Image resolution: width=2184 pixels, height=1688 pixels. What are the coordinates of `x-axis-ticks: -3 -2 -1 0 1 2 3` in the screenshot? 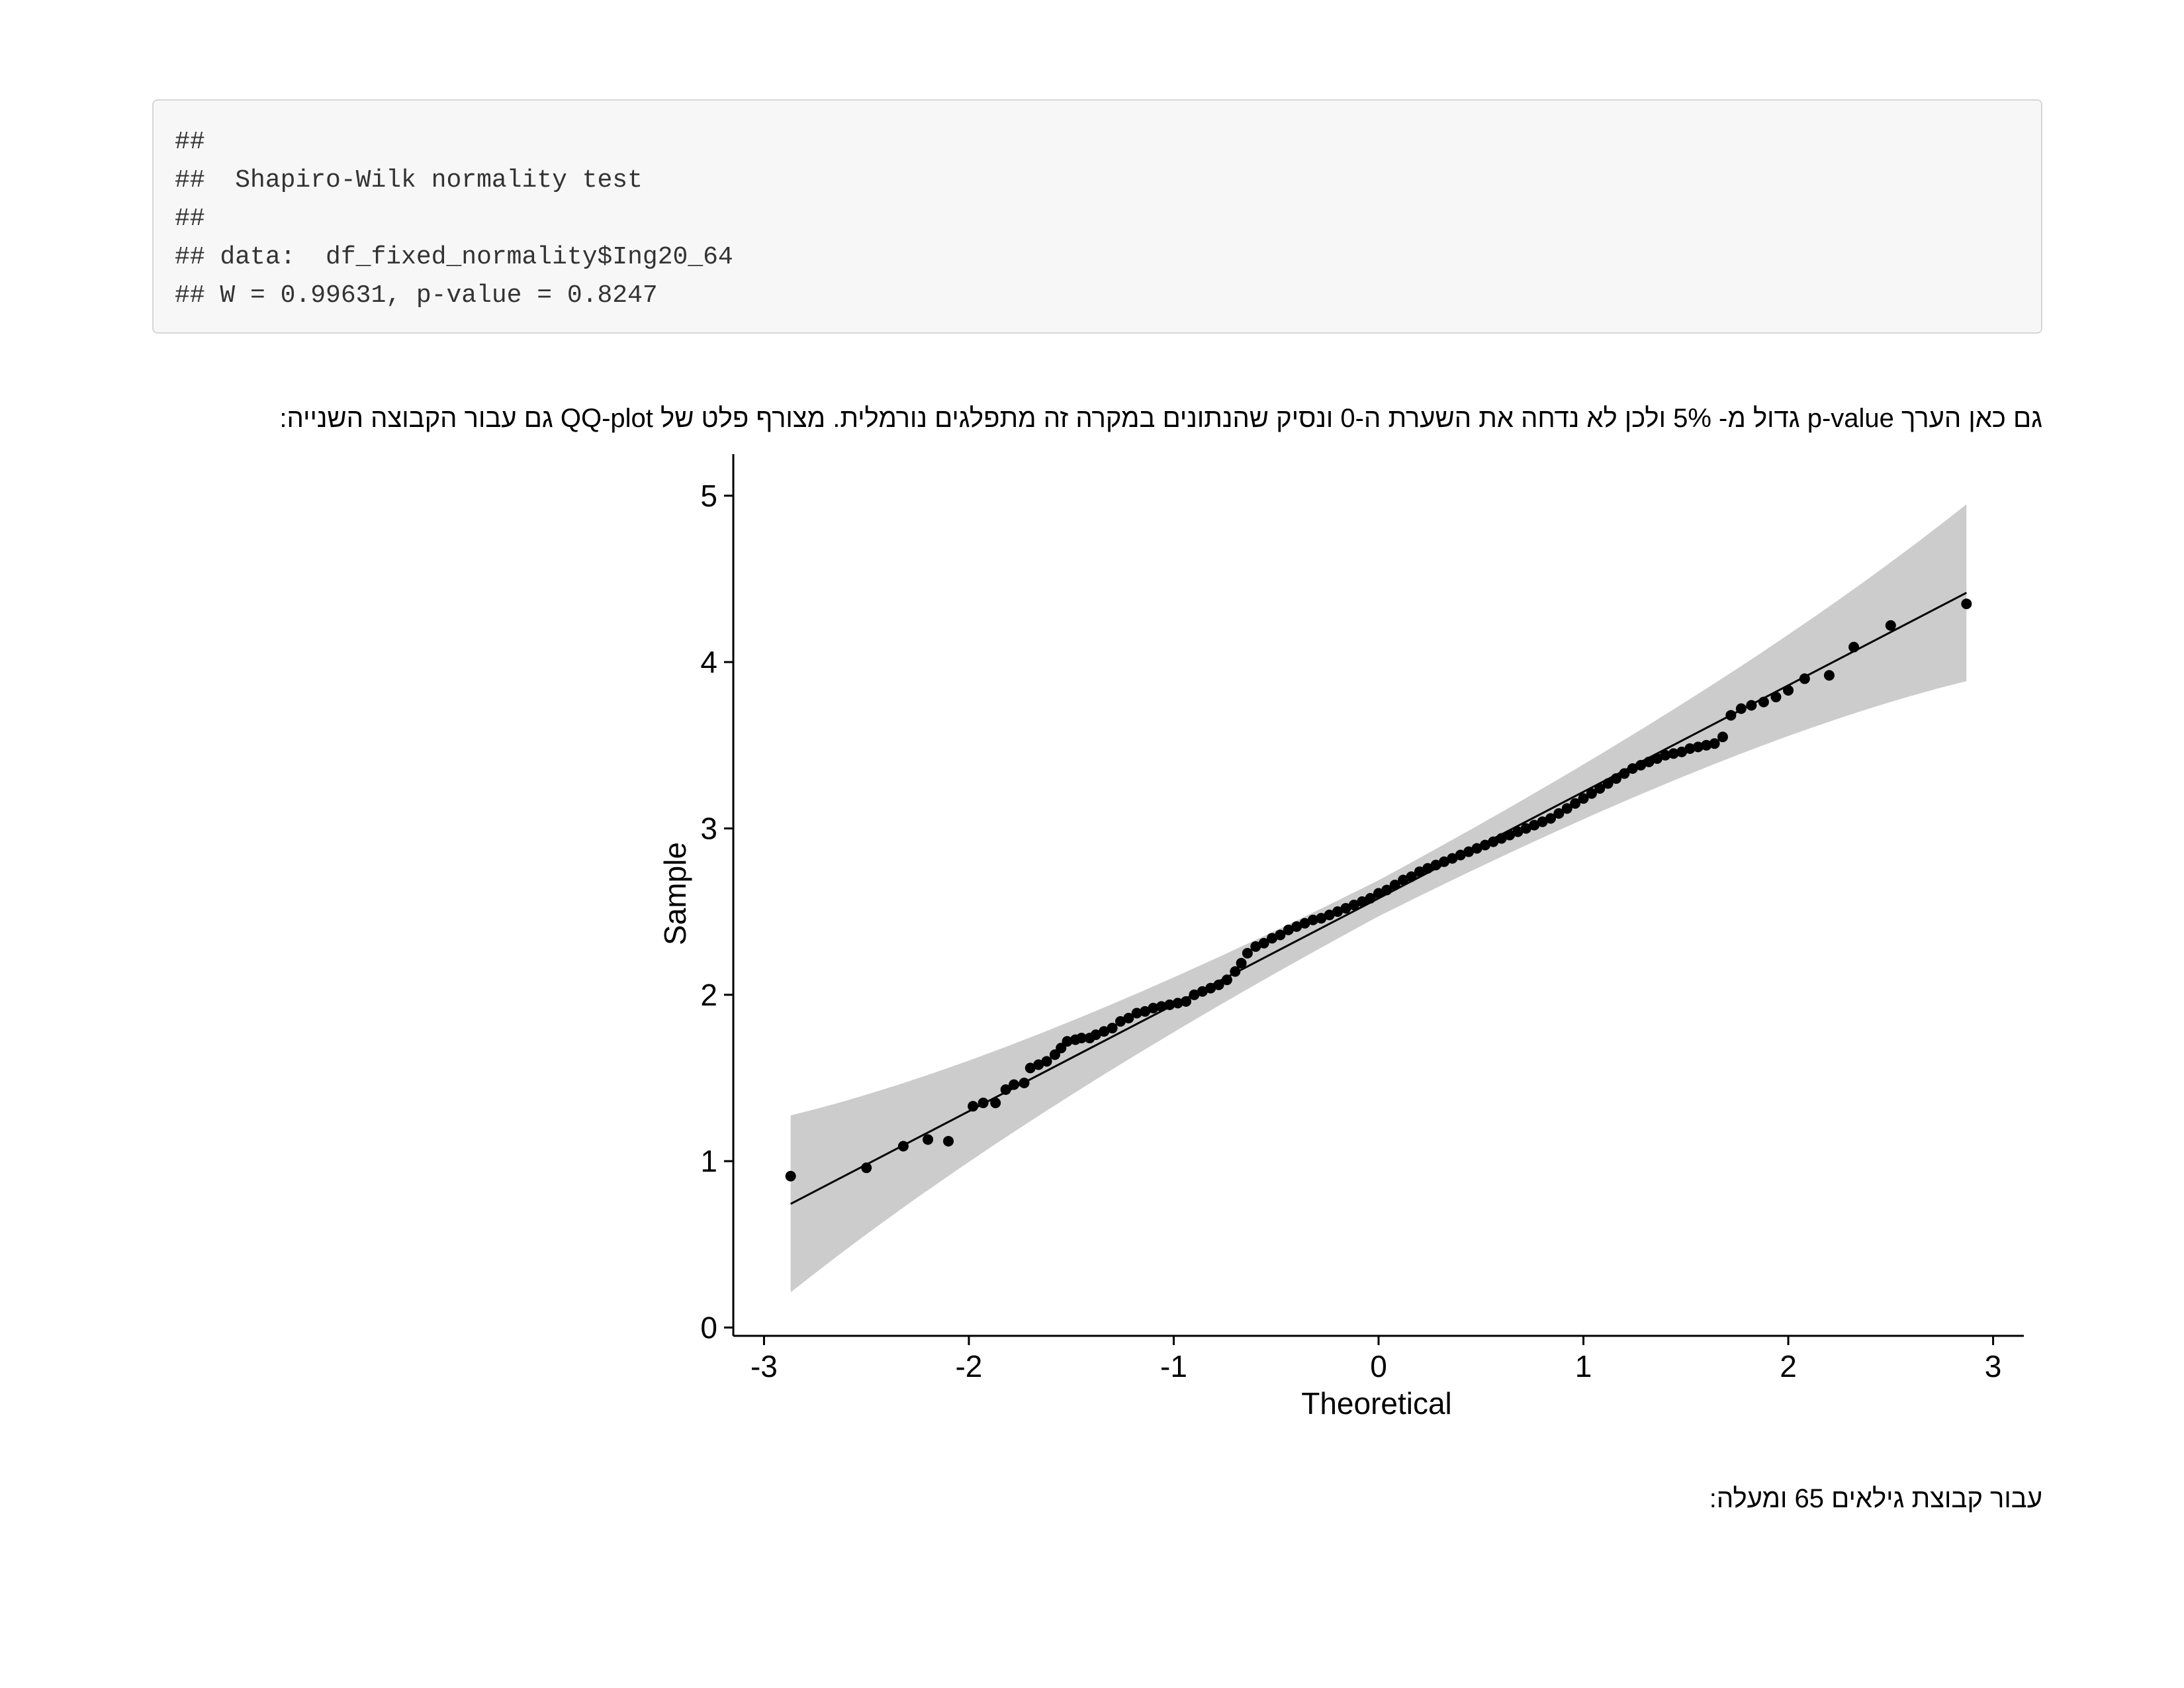 It's located at (1376, 1359).